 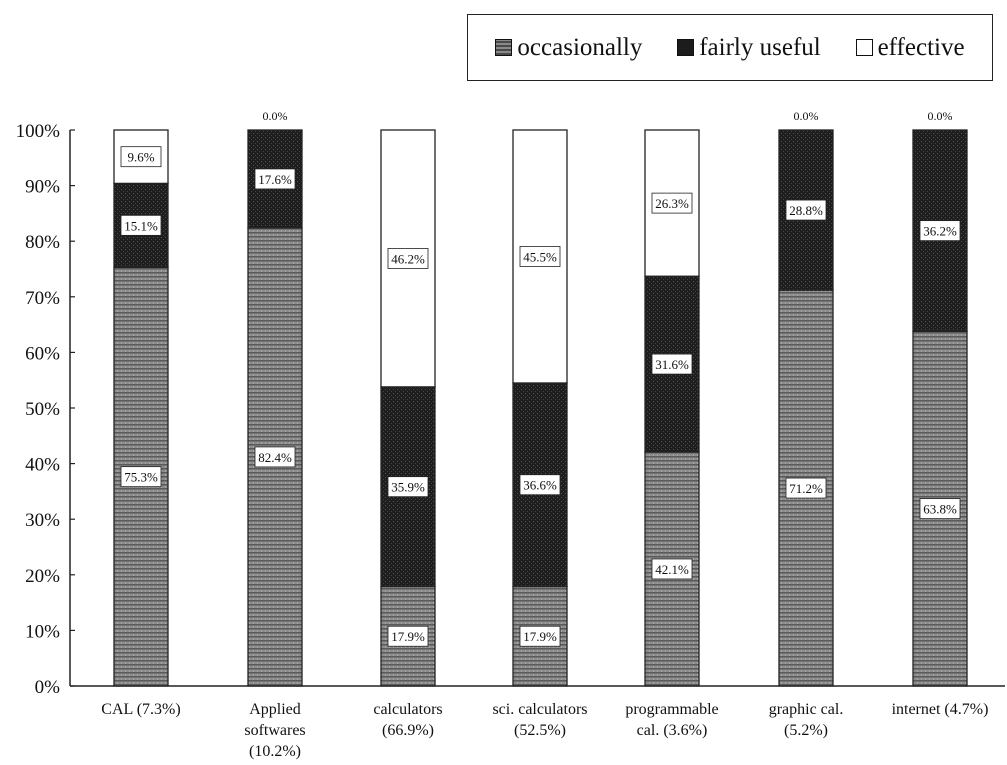 I want to click on y-tick-label: 10%, so click(x=42, y=631).